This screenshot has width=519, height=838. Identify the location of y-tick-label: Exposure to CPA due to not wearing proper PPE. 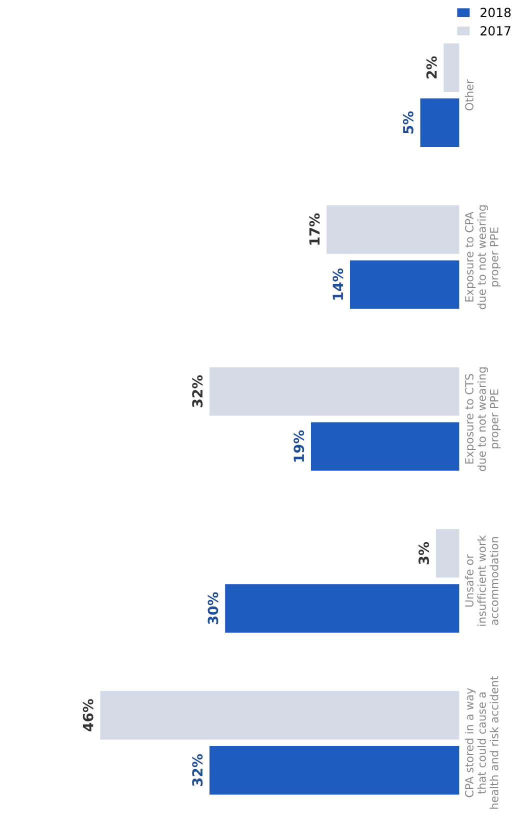
(483, 257).